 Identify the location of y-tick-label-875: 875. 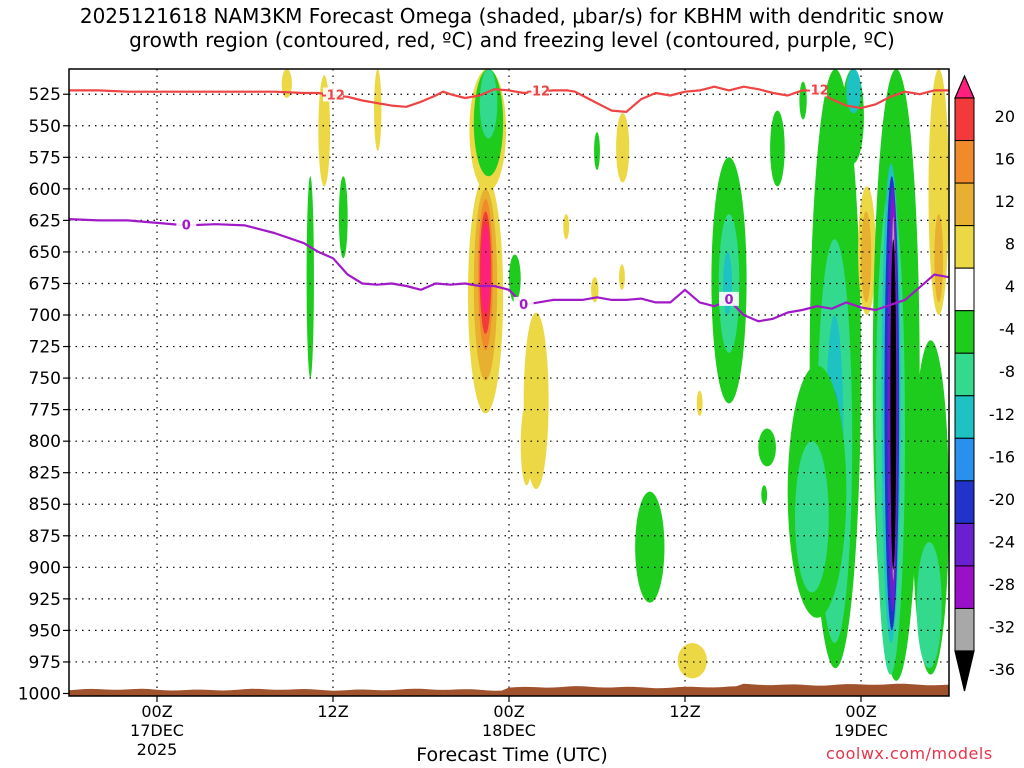
(45, 537).